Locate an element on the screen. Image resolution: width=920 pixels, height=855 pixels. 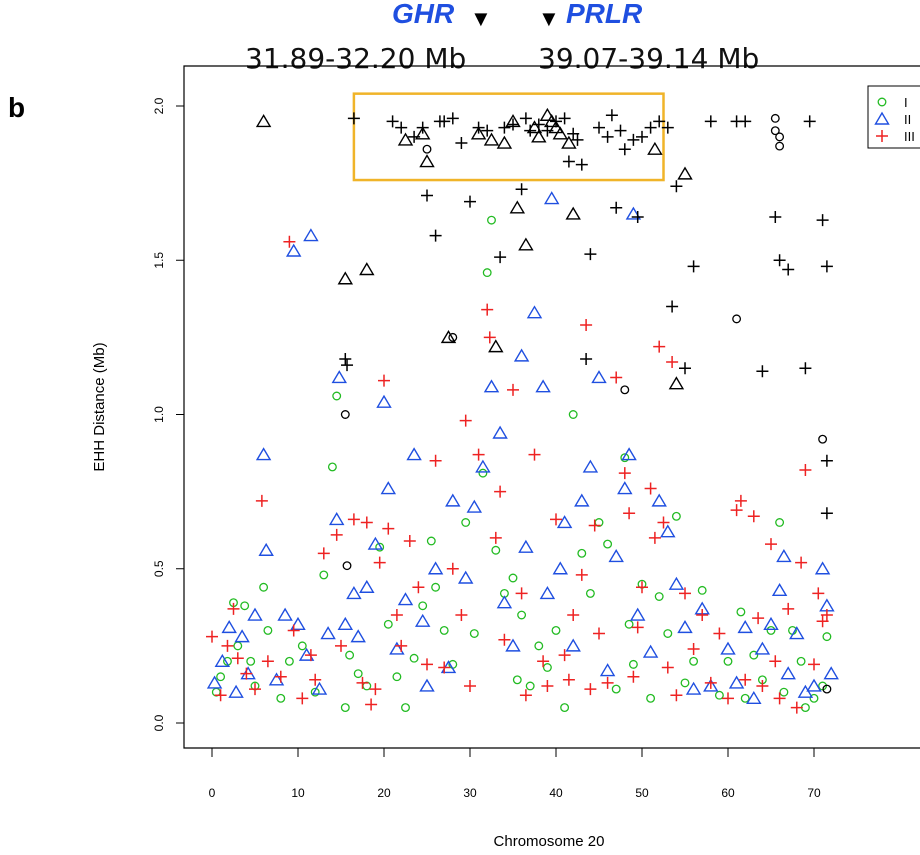
prlr-arrow-marker: ▼ is located at coordinates (549, 18).